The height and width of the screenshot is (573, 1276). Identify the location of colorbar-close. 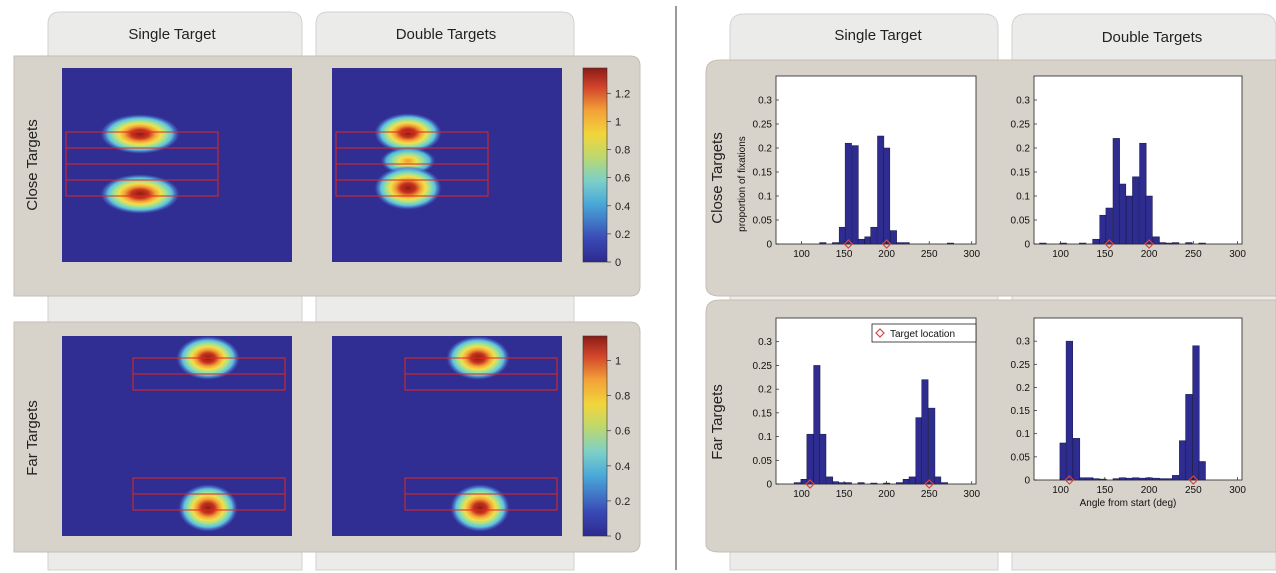
(595, 165).